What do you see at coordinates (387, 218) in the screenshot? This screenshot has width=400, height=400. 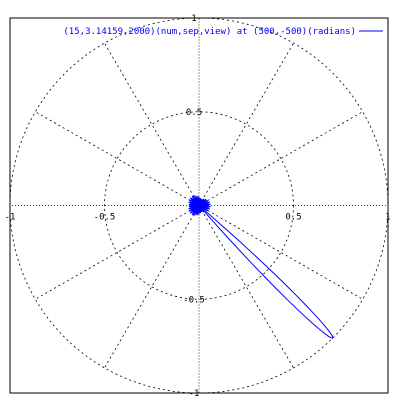 I see `x-tick-label: 1` at bounding box center [387, 218].